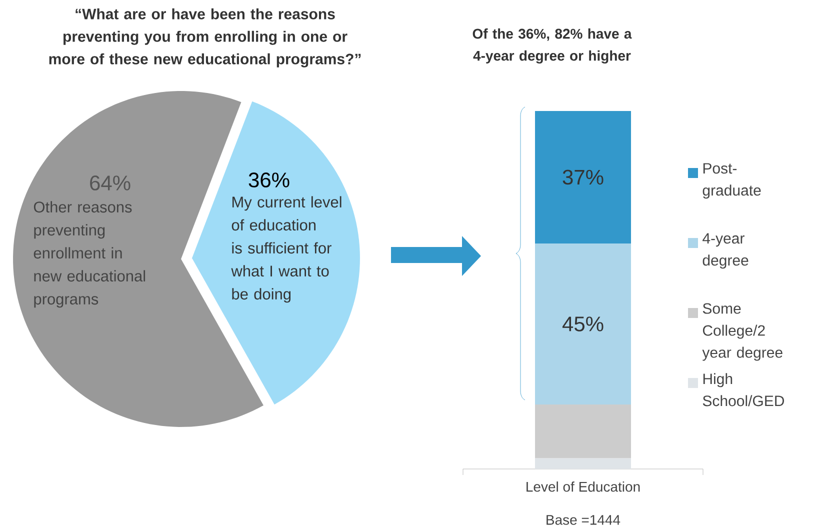  What do you see at coordinates (90, 254) in the screenshot?
I see `slice-label: Other reasons preventing enrollment in new educational programs` at bounding box center [90, 254].